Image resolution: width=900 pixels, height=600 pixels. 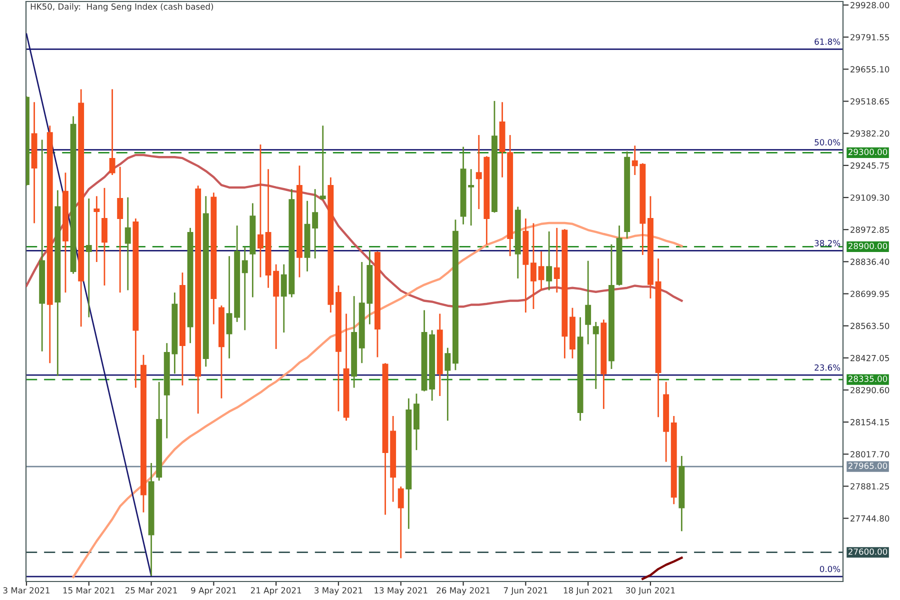 What do you see at coordinates (870, 133) in the screenshot?
I see `y-tick-label: 29382.20` at bounding box center [870, 133].